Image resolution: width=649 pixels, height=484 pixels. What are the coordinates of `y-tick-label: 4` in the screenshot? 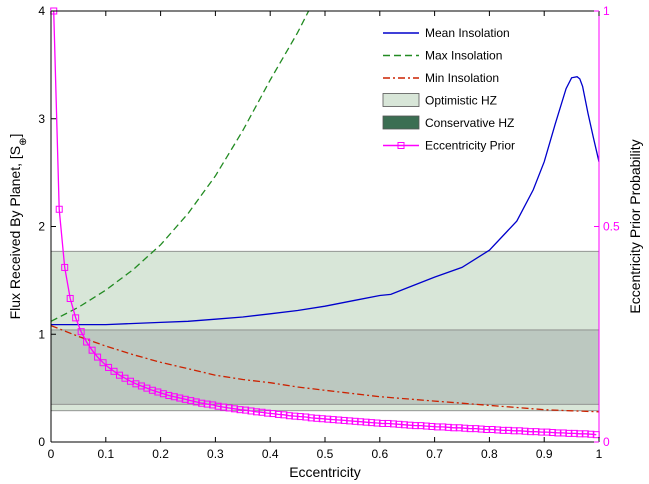 It's located at (41, 11).